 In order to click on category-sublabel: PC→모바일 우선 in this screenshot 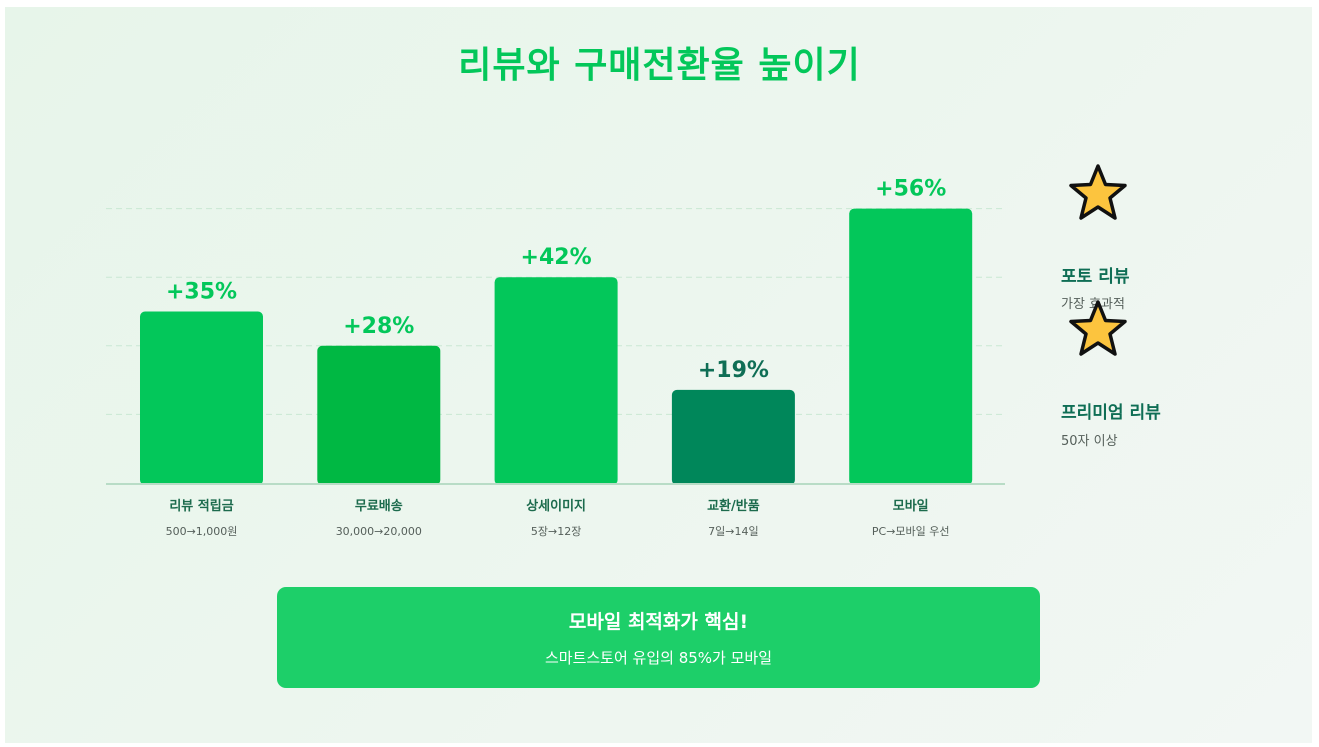, I will do `click(911, 531)`.